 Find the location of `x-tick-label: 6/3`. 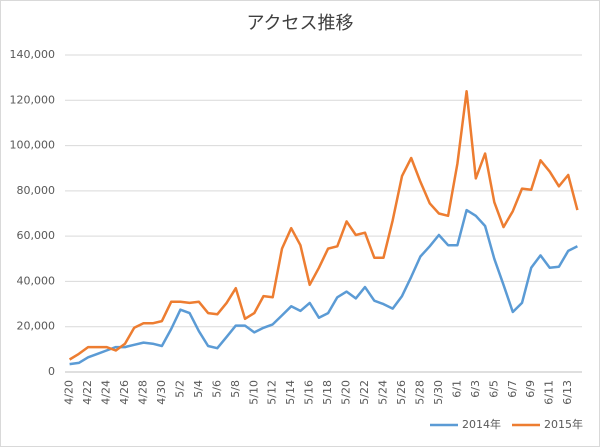

x-tick-label: 6/3 is located at coordinates (475, 389).